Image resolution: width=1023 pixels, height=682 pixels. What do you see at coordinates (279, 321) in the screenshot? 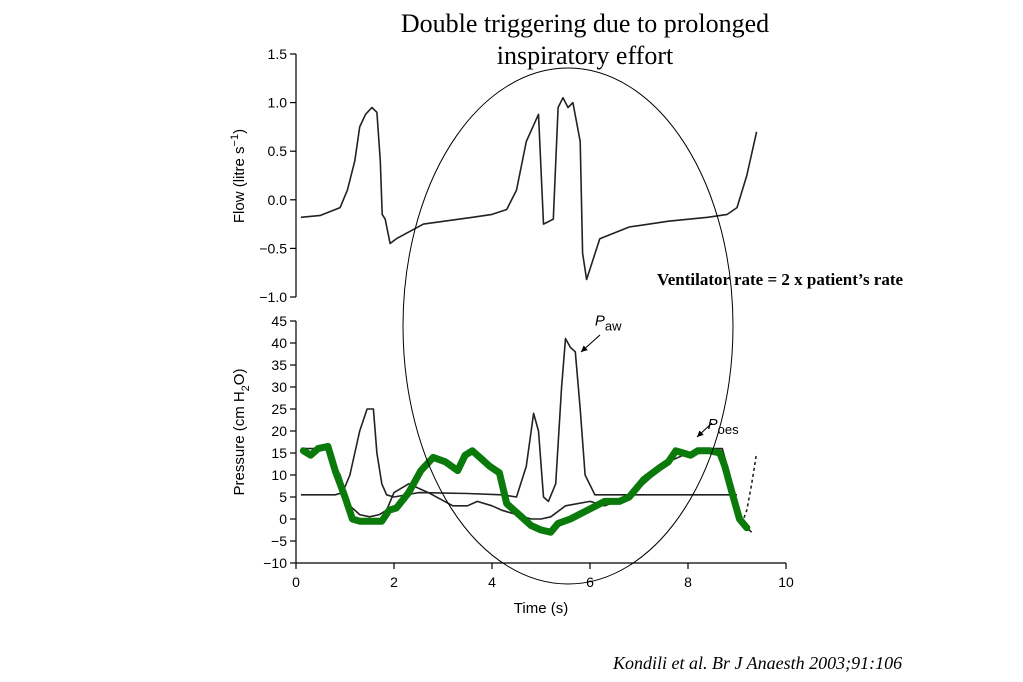
I see `pressure-ytick-label: 45` at bounding box center [279, 321].